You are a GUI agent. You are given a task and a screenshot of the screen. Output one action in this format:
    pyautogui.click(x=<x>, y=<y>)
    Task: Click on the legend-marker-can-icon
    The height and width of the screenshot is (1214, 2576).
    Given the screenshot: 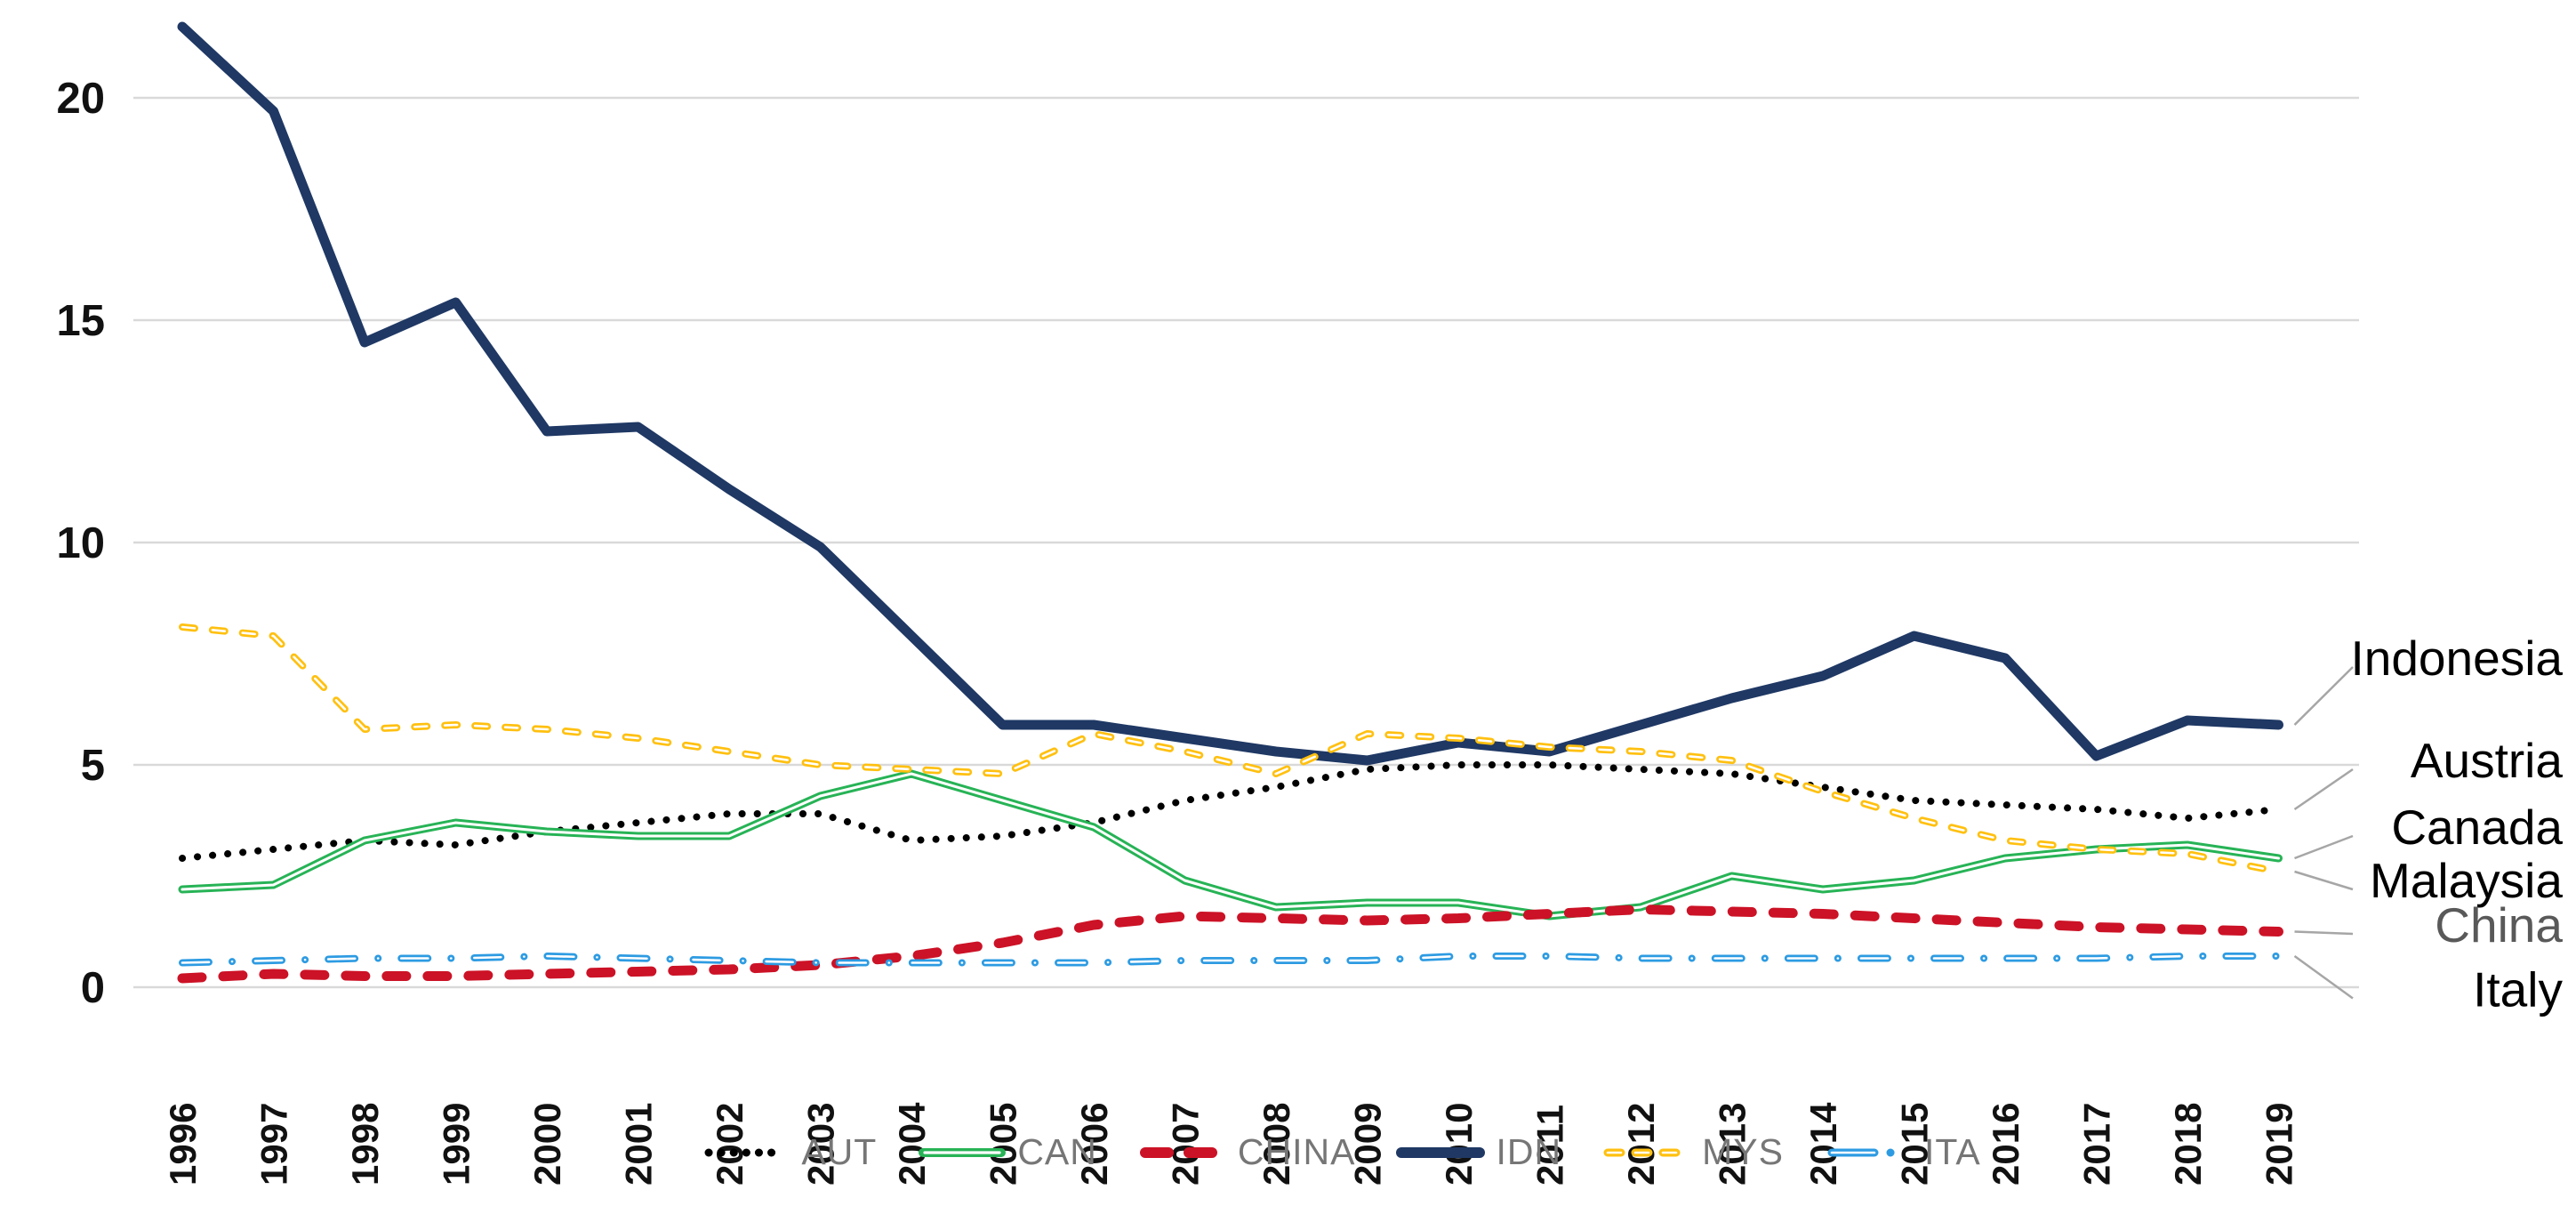 What is the action you would take?
    pyautogui.click(x=962, y=1153)
    